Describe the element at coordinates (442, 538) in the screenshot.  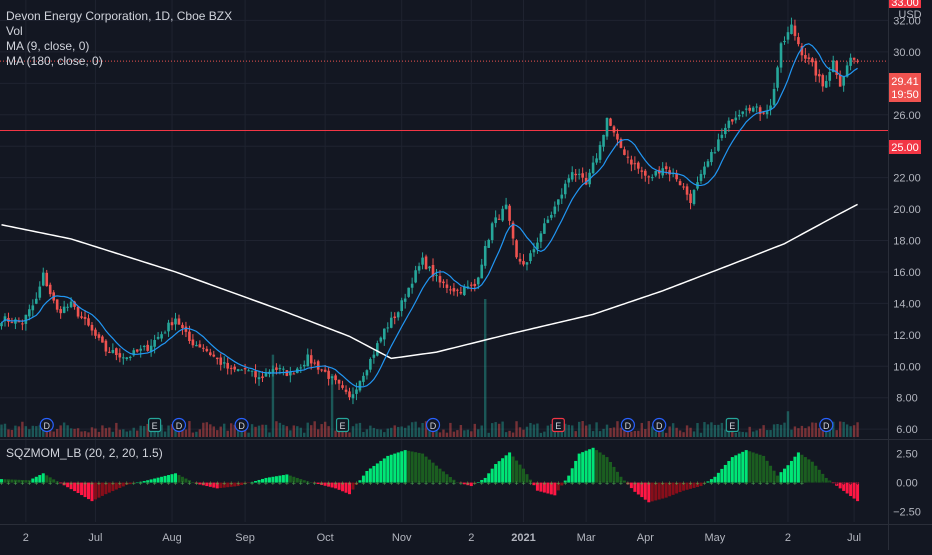
I see `time-axis: 2 Jul Aug Sep Oct Nov 2 2021 Mar Apr May 2 Jul` at that location.